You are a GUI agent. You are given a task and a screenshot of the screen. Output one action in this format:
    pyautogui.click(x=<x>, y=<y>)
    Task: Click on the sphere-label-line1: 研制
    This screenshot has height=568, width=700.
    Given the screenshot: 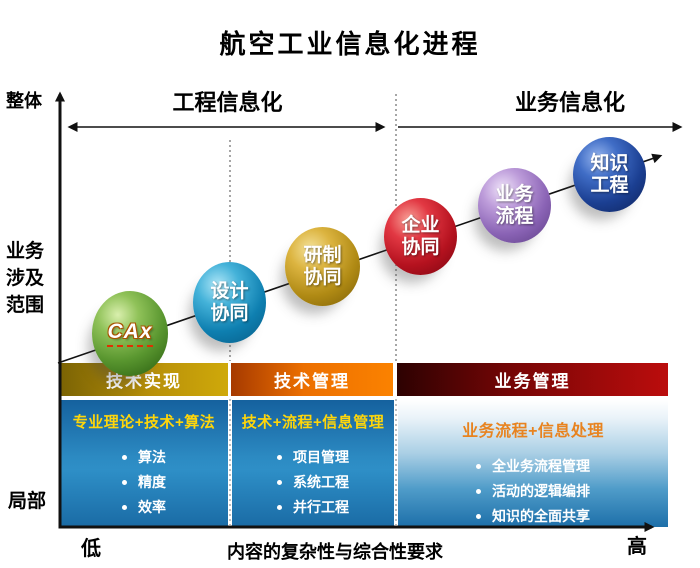 What is the action you would take?
    pyautogui.click(x=322, y=255)
    